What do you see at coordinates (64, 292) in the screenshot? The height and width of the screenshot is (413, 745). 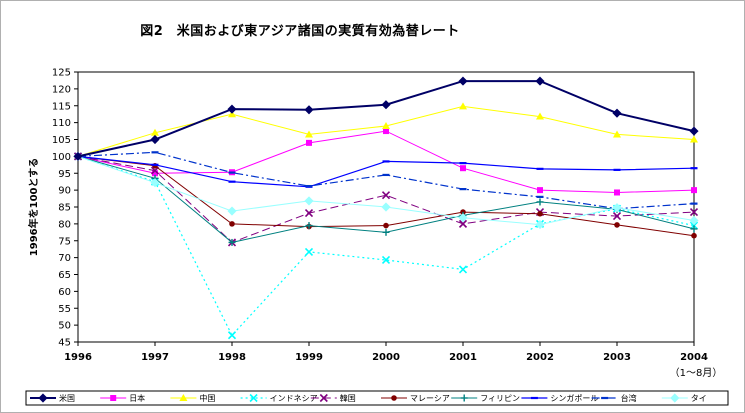 I see `y-tick-label: 60` at bounding box center [64, 292].